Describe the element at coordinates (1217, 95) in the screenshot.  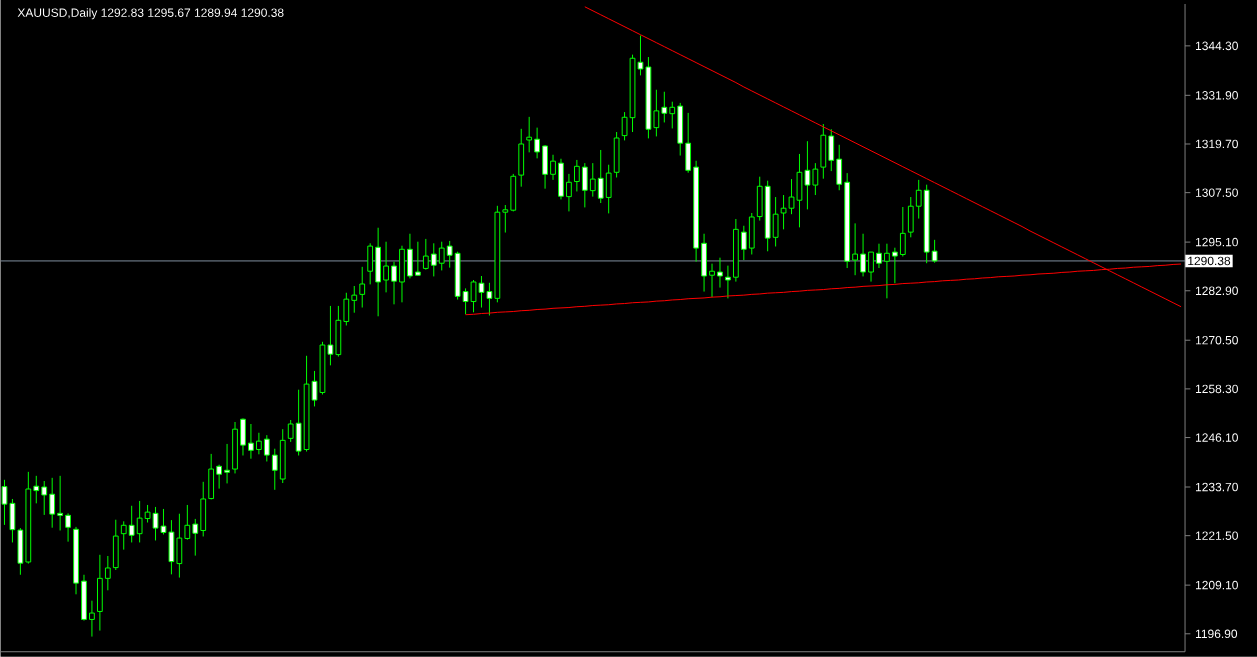
I see `y-tick-label: 1331.90` at that location.